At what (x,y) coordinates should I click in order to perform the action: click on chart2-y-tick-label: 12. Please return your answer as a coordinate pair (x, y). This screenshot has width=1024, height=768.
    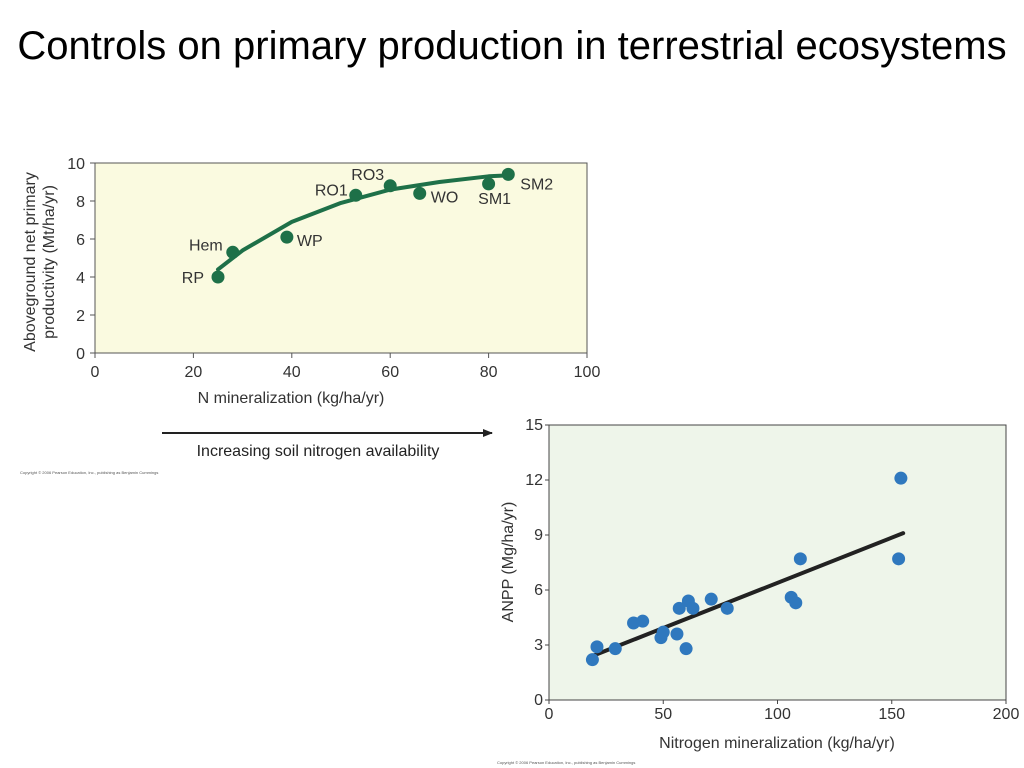
    Looking at the image, I should click on (534, 480).